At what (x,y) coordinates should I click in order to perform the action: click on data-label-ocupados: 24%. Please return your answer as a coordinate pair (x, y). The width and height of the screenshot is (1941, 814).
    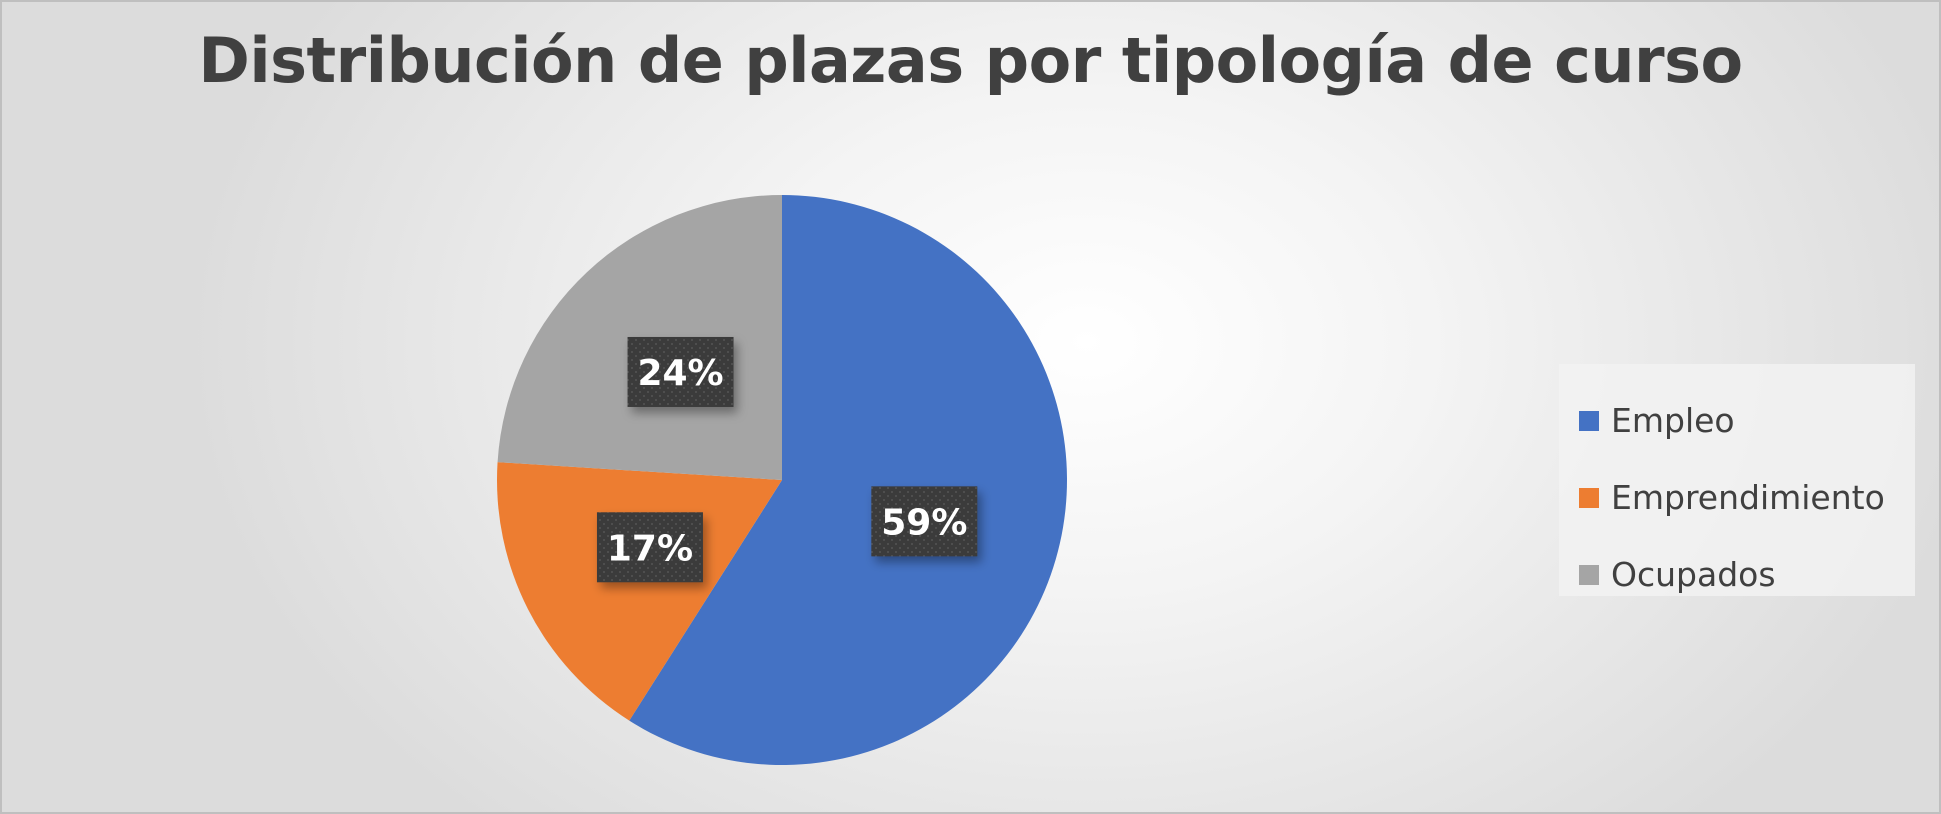
    Looking at the image, I should click on (681, 372).